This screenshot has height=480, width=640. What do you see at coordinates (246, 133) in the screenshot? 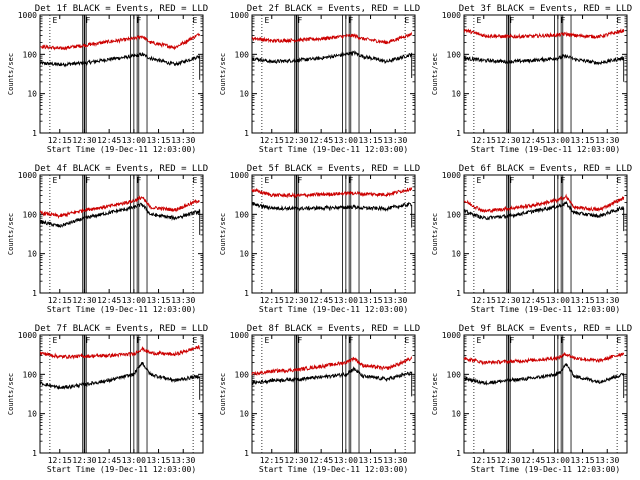
I see `y-tick-label: 1` at bounding box center [246, 133].